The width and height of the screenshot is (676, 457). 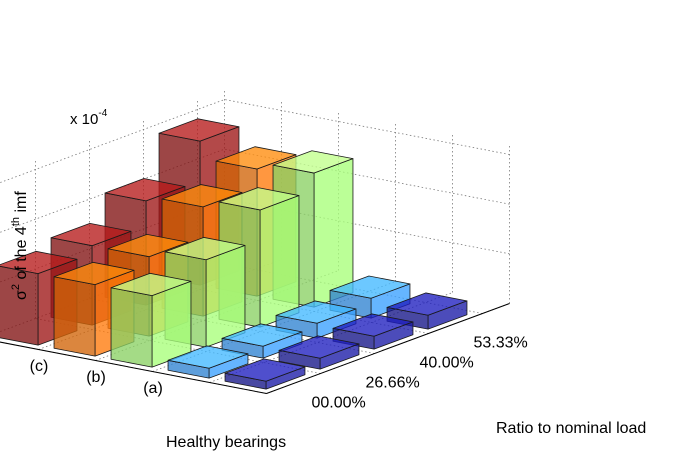 I want to click on load-axis-title: Ratio to nominal load, so click(x=571, y=428).